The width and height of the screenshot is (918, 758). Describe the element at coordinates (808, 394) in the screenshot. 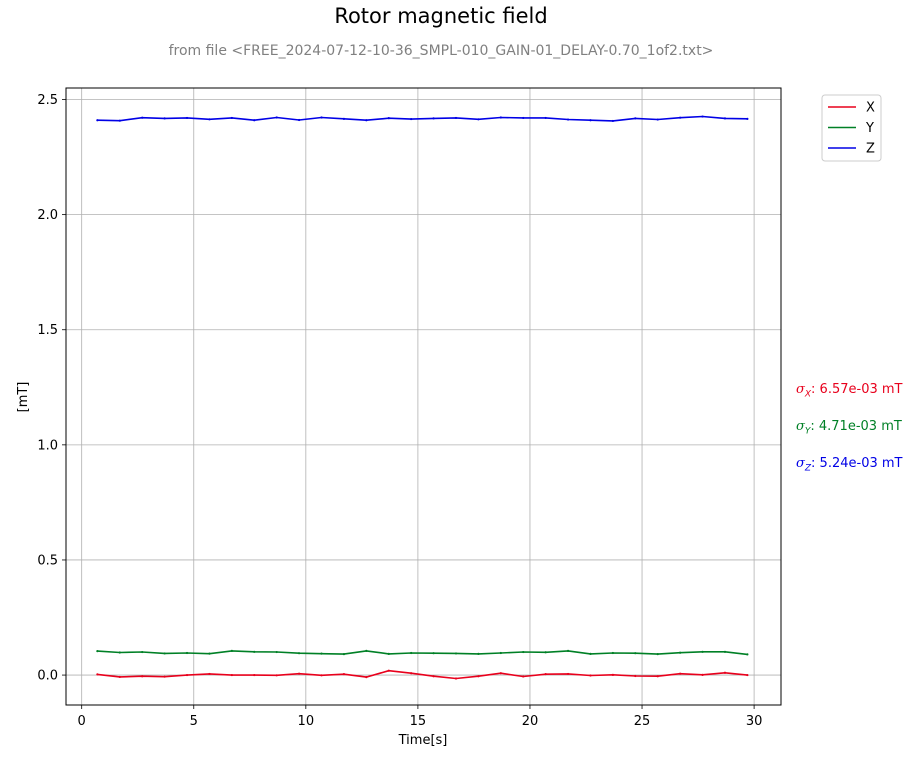

I see `sigma-subscript: X` at that location.